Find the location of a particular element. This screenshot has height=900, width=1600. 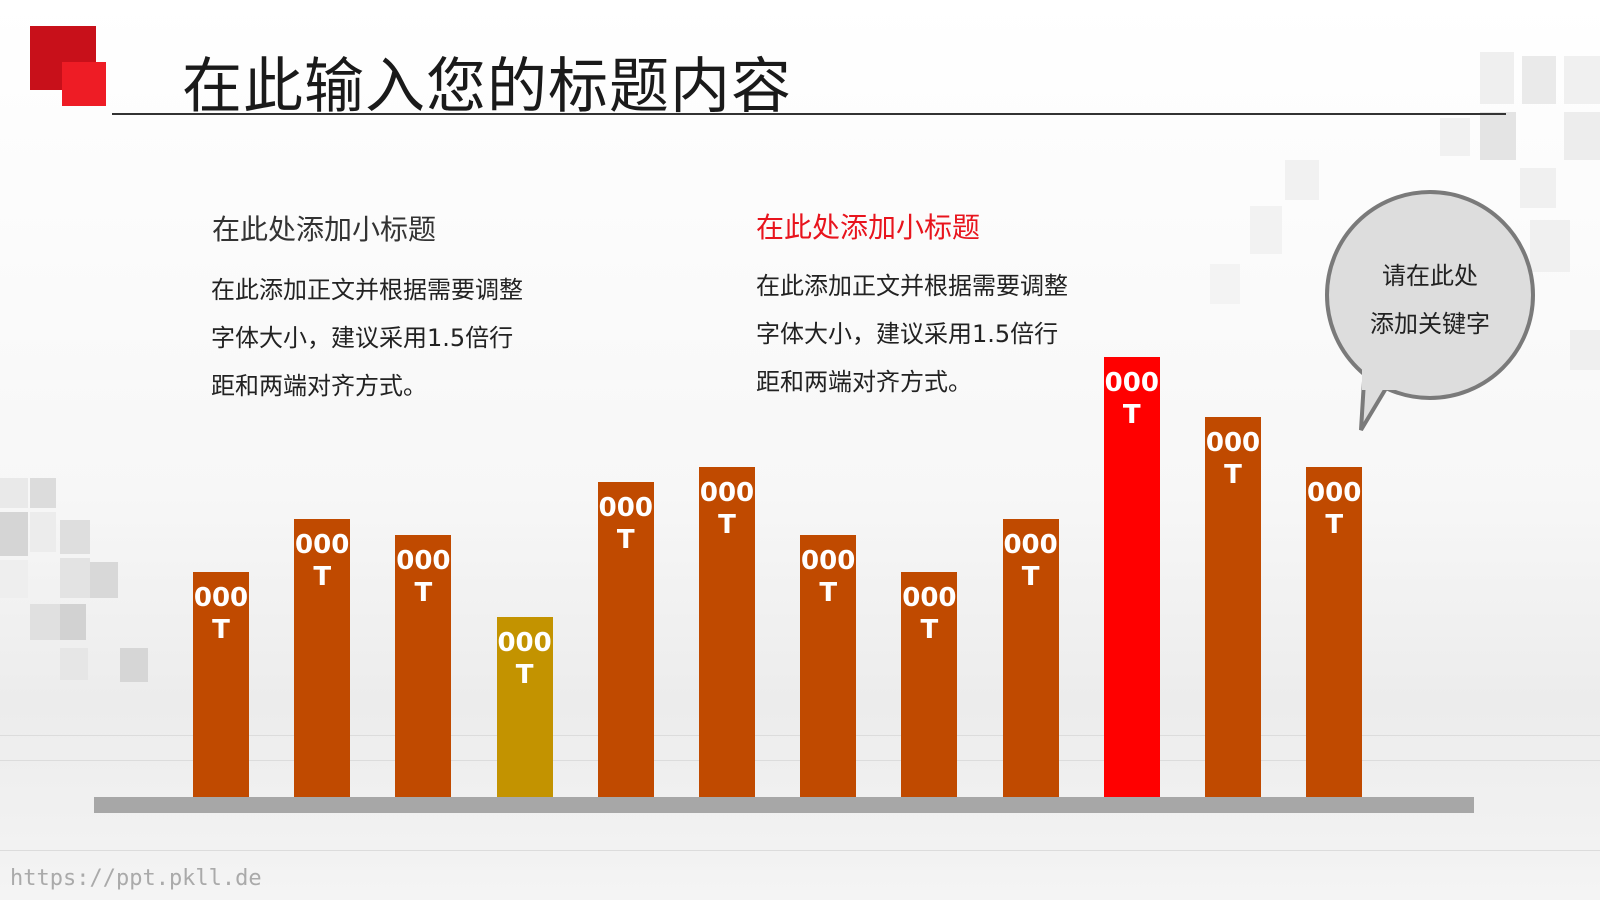

left-body-line-2: 字体大小，建议采用1.5倍行 is located at coordinates (362, 338).